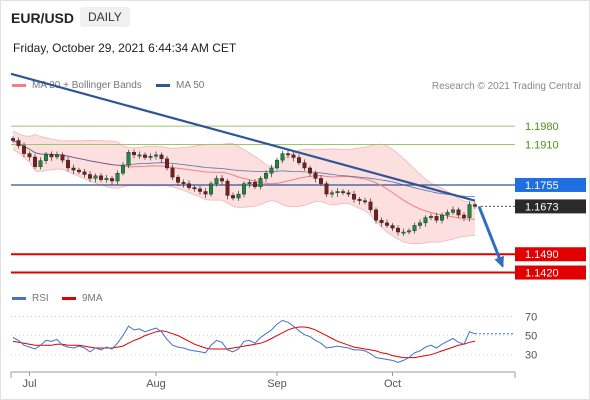  What do you see at coordinates (244, 341) in the screenshot?
I see `rsi-line` at bounding box center [244, 341].